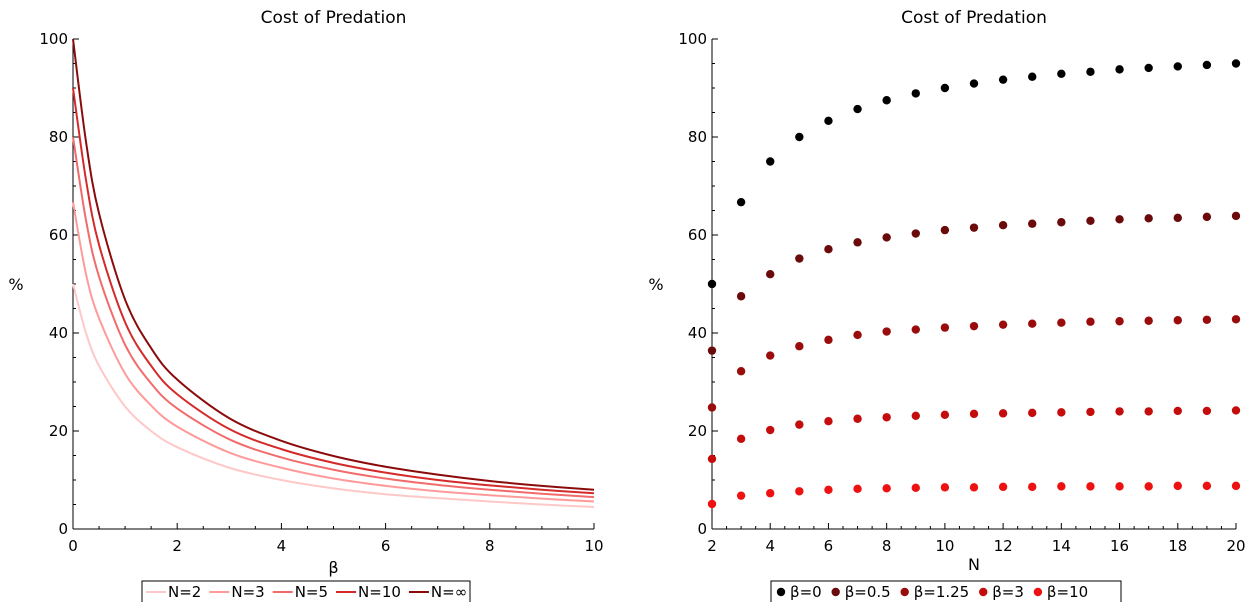 The image size is (1248, 602). Describe the element at coordinates (1008, 592) in the screenshot. I see `legend-label: β=3` at that location.